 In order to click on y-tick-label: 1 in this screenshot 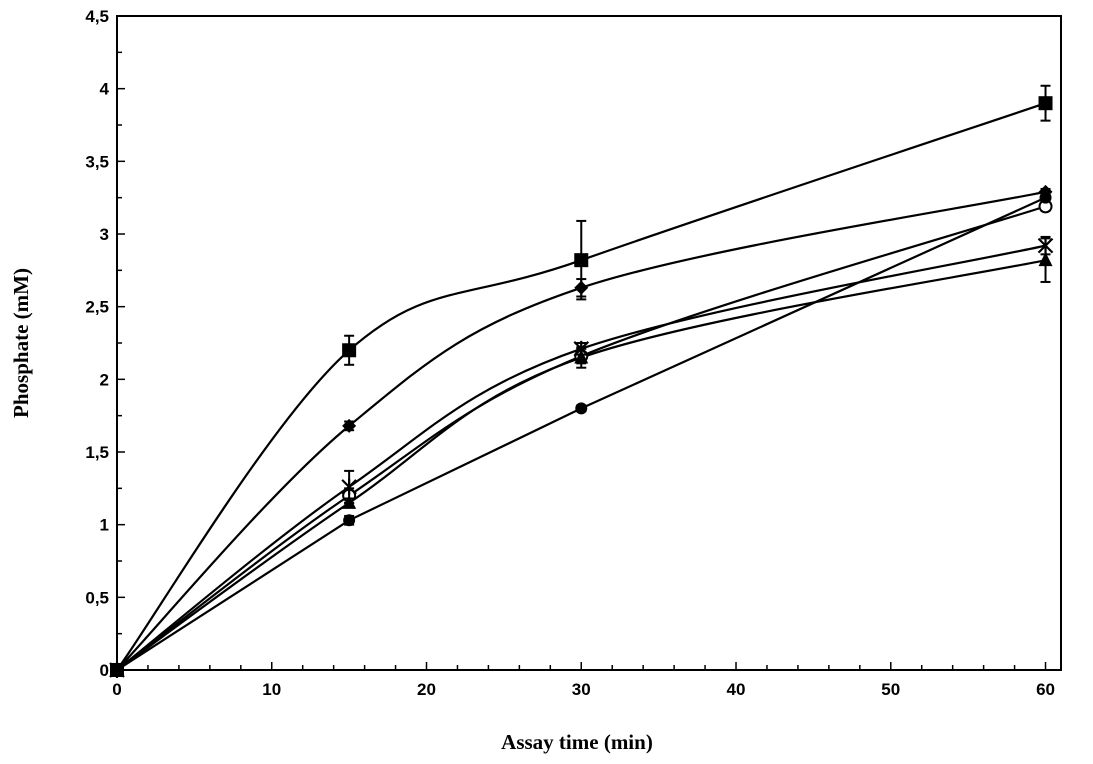, I will do `click(104, 525)`.